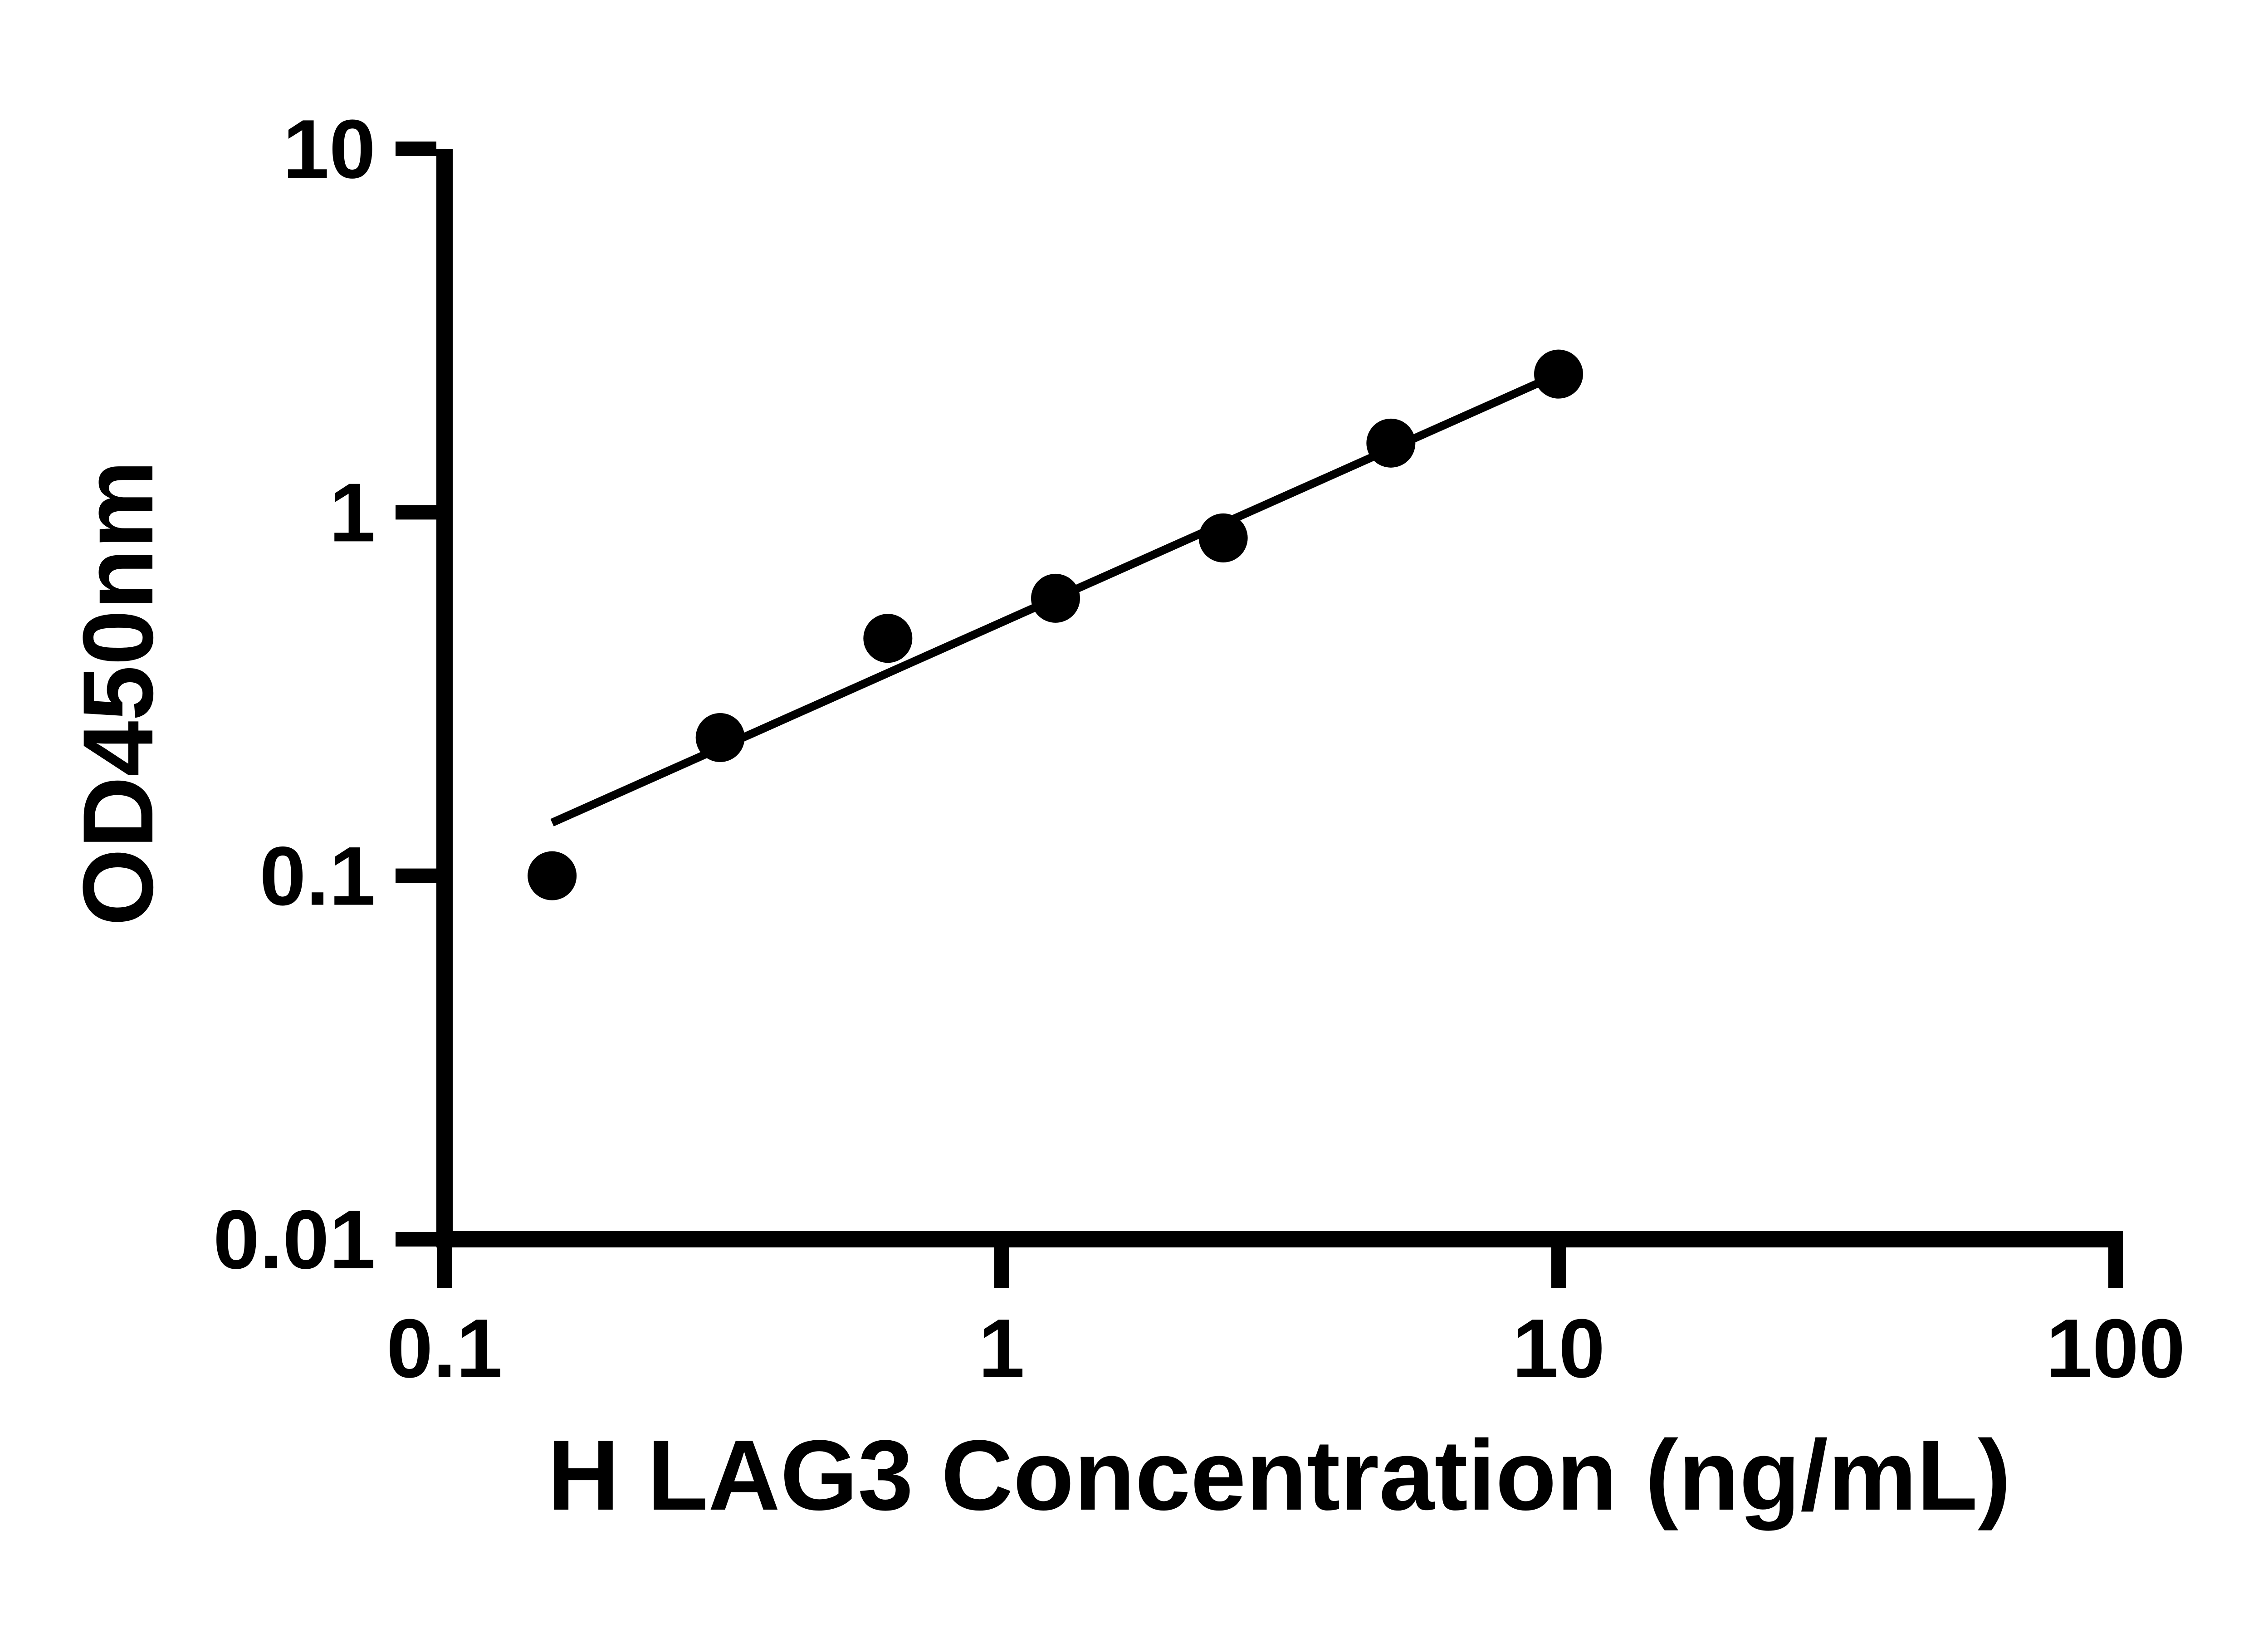  Describe the element at coordinates (295, 1239) in the screenshot. I see `y-tick-label: 0.01` at that location.